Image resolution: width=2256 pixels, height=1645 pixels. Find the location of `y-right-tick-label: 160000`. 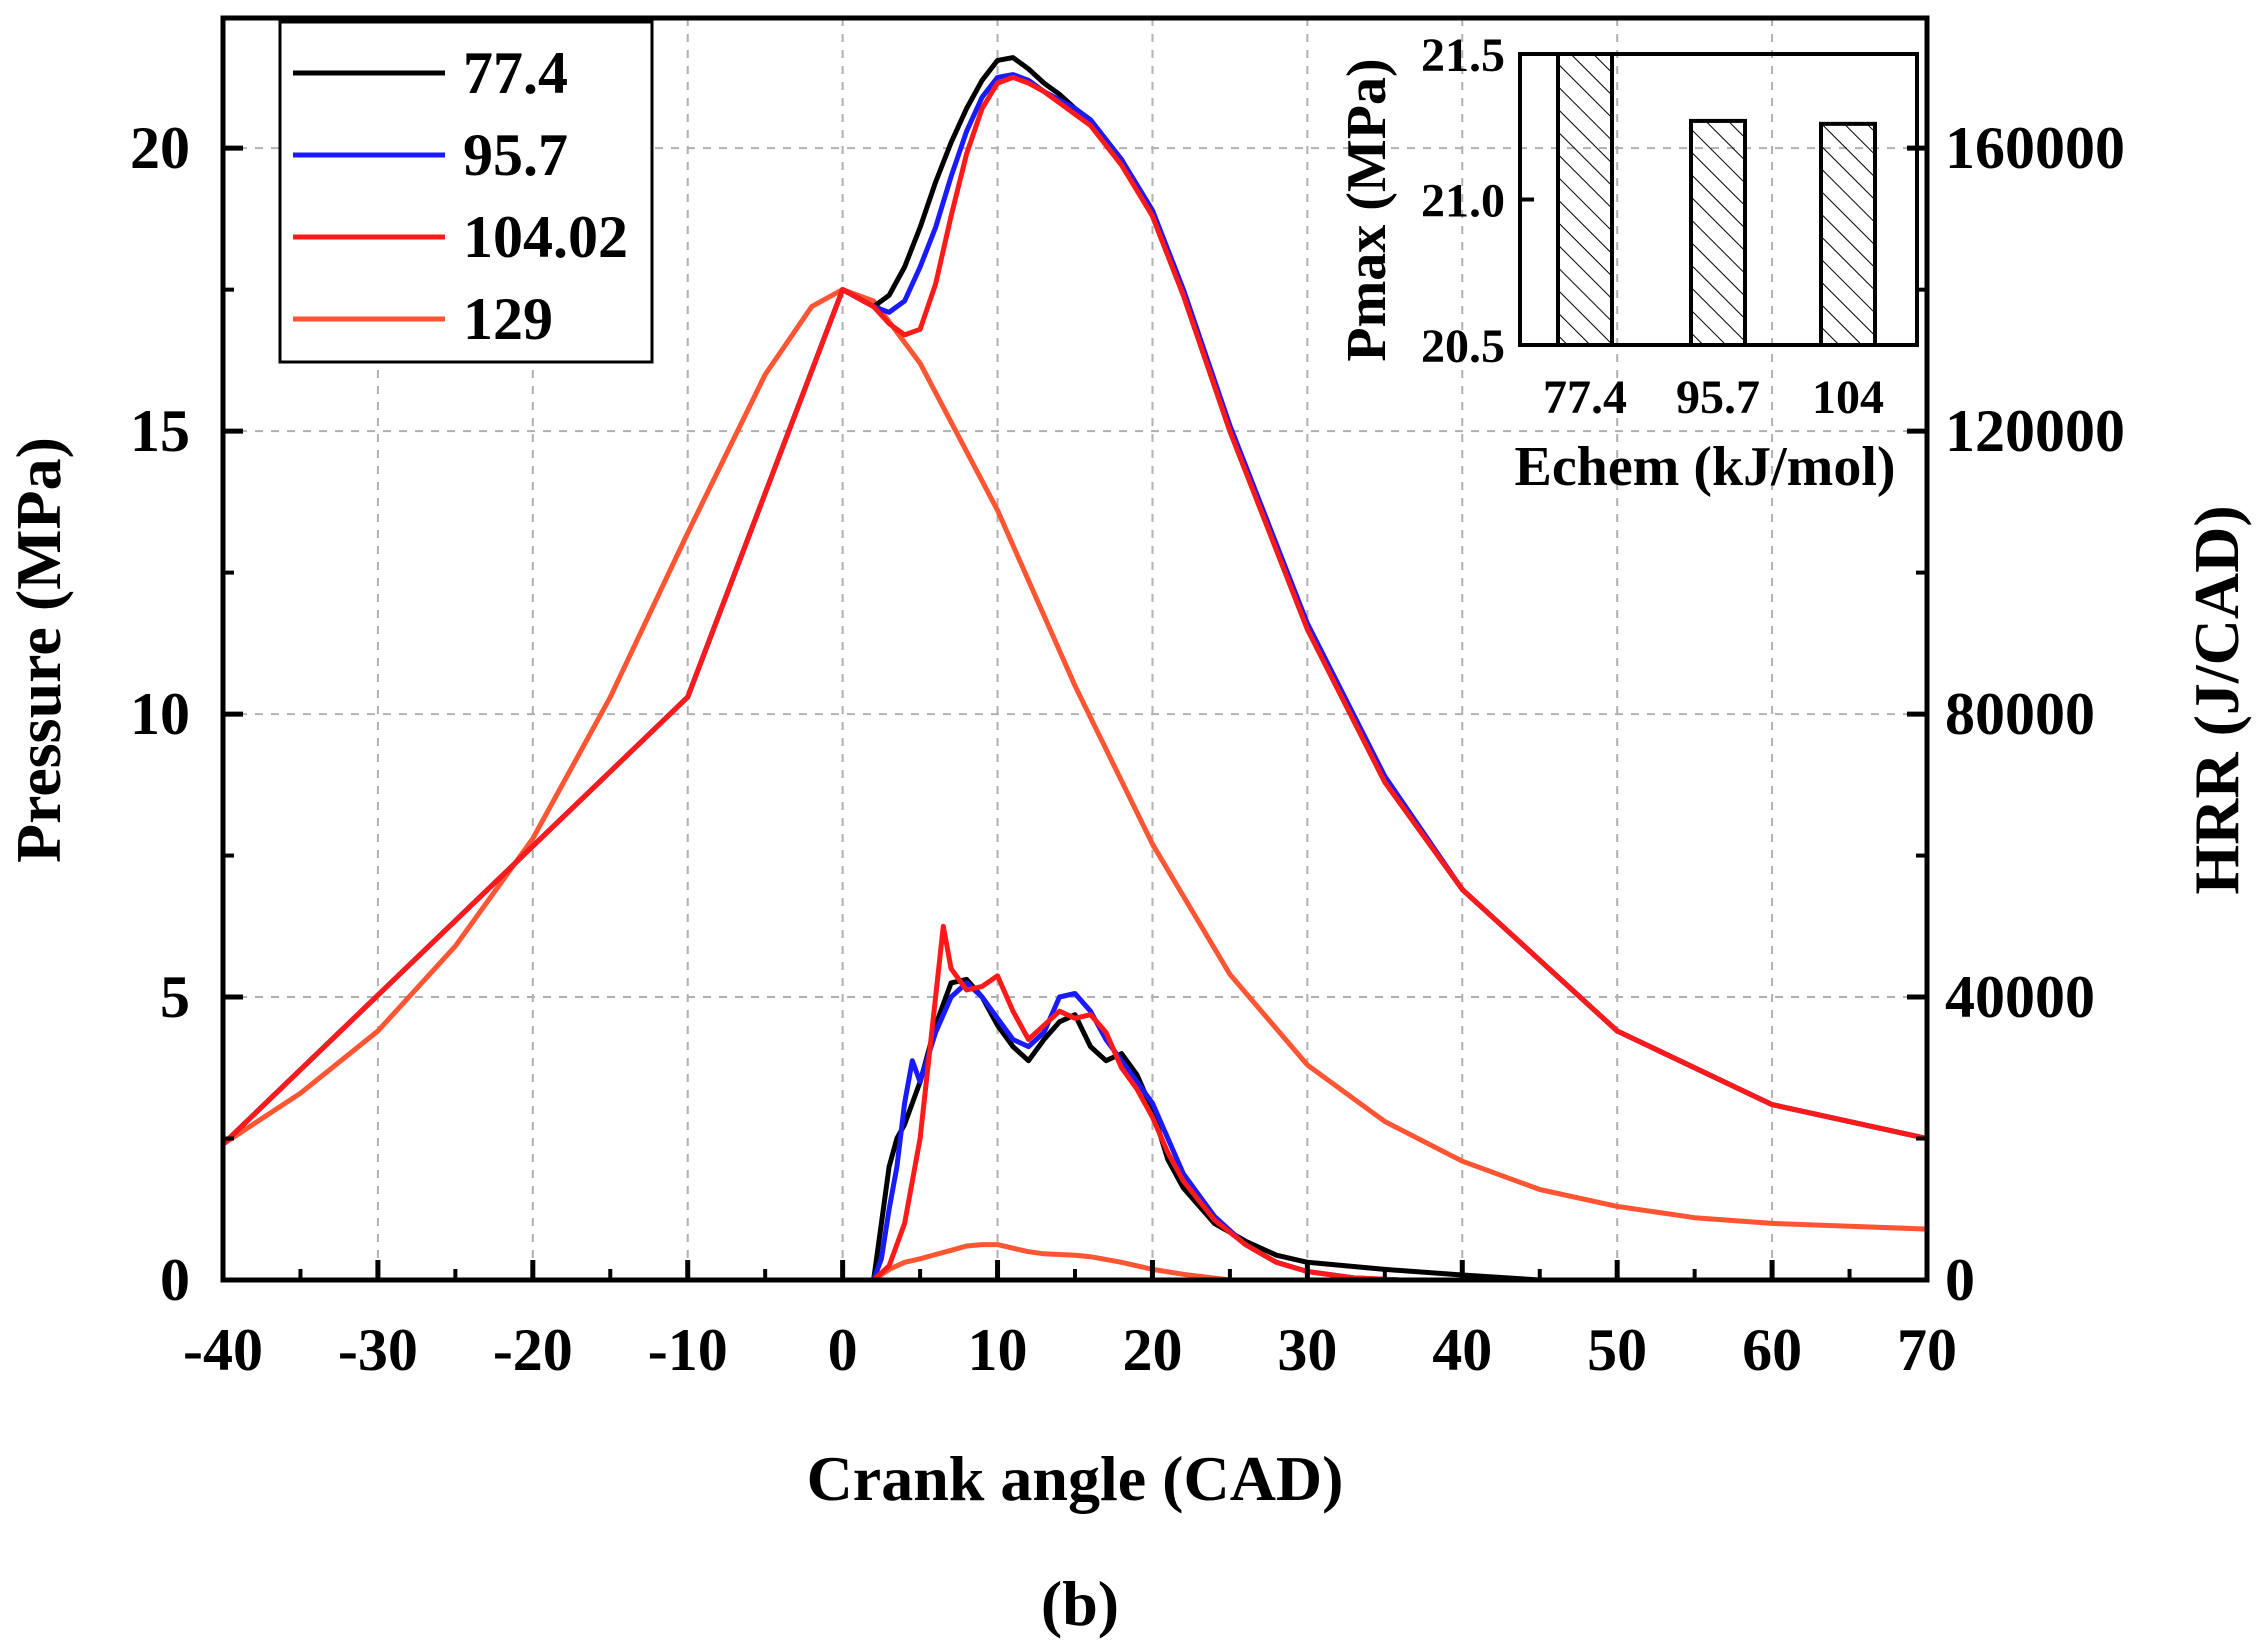

y-right-tick-label: 160000 is located at coordinates (2035, 148).